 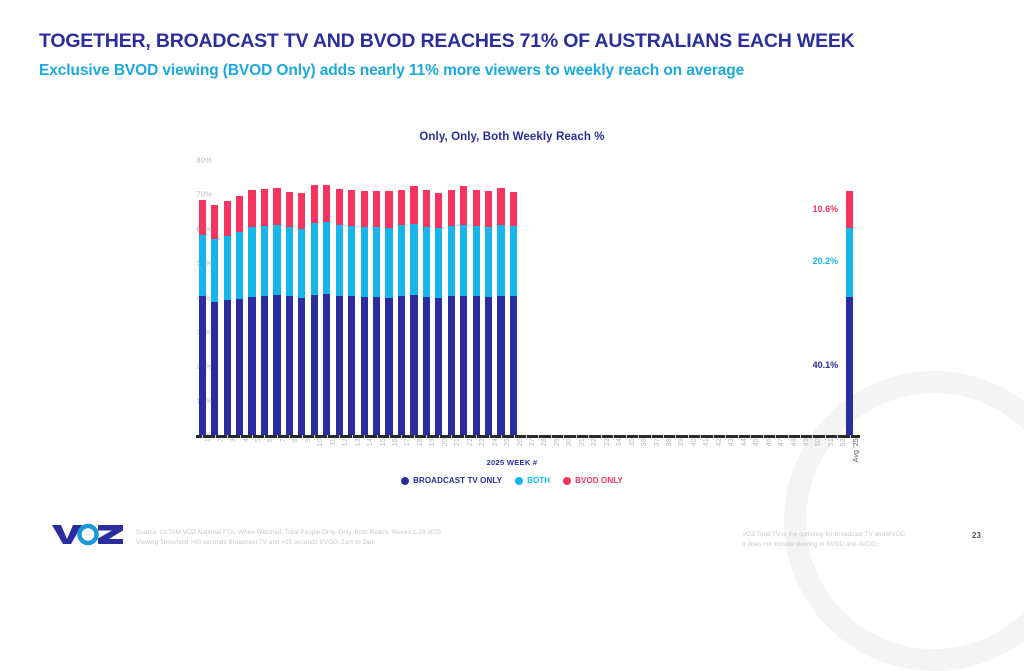 What do you see at coordinates (358, 442) in the screenshot?
I see `x-axis-tick-label: 13` at bounding box center [358, 442].